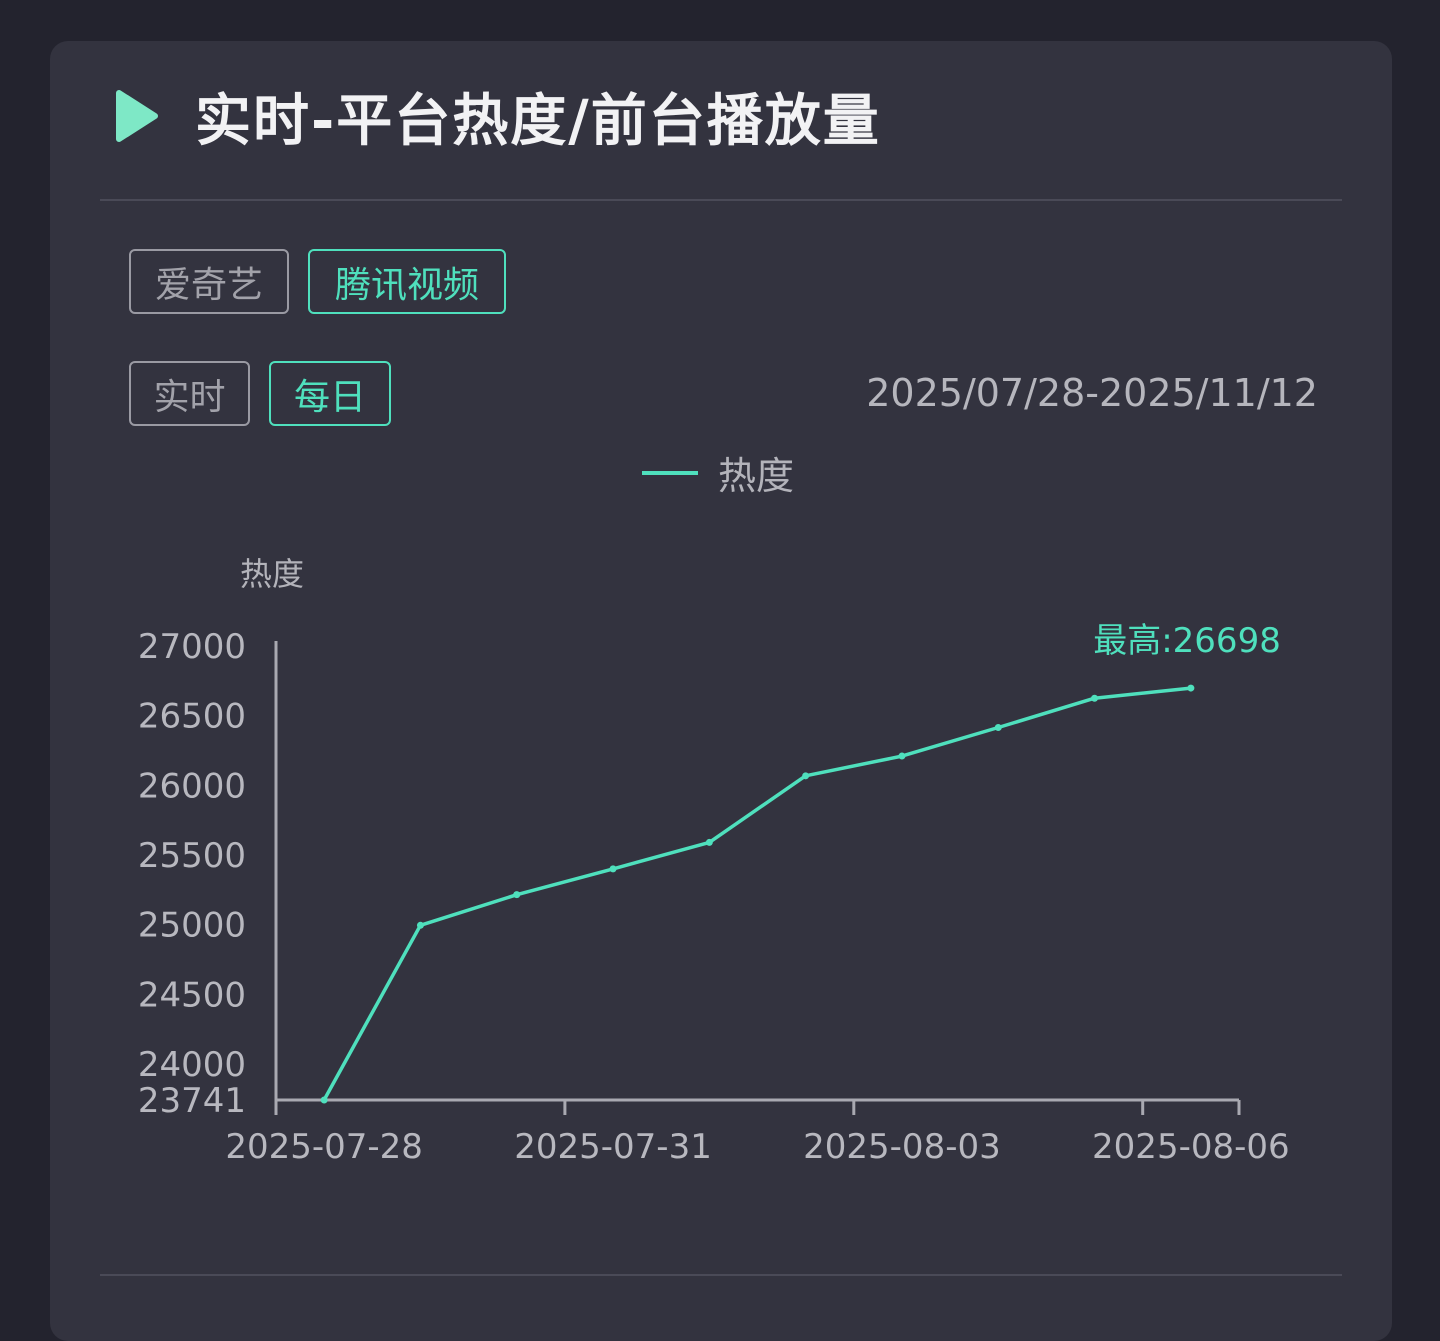 The image size is (1440, 1341). I want to click on y-tick-label: 26500, so click(192, 717).